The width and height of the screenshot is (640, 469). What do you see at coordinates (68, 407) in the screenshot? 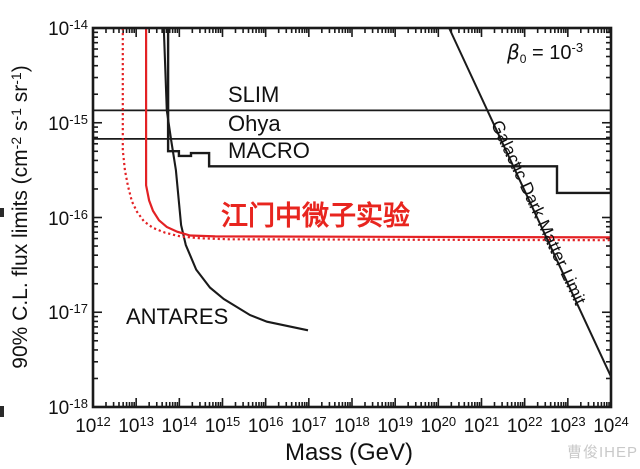
I see `y-tick-label: 10-18` at bounding box center [68, 407].